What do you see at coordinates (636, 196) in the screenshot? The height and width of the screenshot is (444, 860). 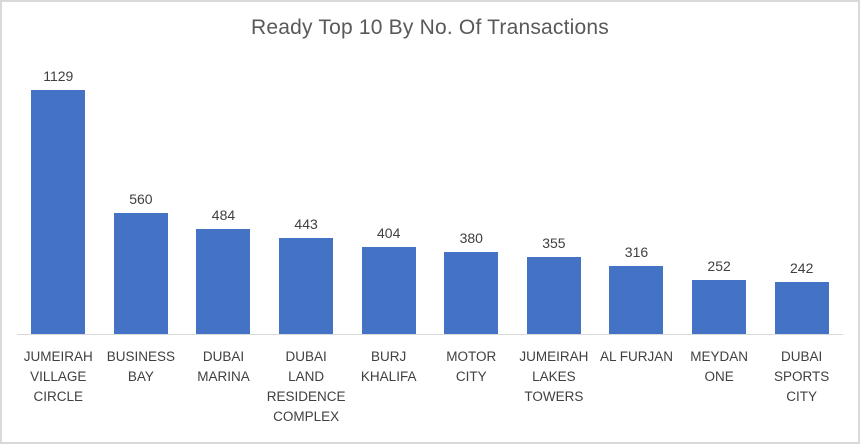 I see `bar-group: 316` at bounding box center [636, 196].